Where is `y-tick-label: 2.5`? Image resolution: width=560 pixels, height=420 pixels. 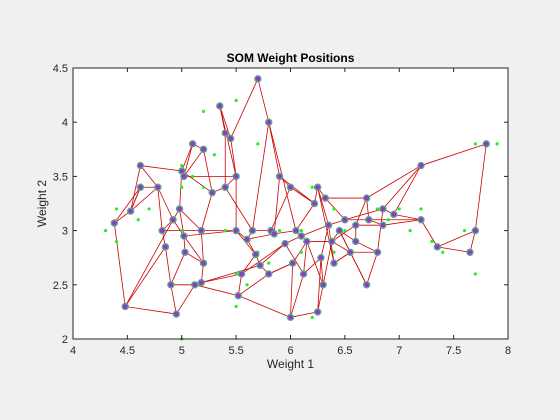
y-tick-label: 2.5 is located at coordinates (60, 286).